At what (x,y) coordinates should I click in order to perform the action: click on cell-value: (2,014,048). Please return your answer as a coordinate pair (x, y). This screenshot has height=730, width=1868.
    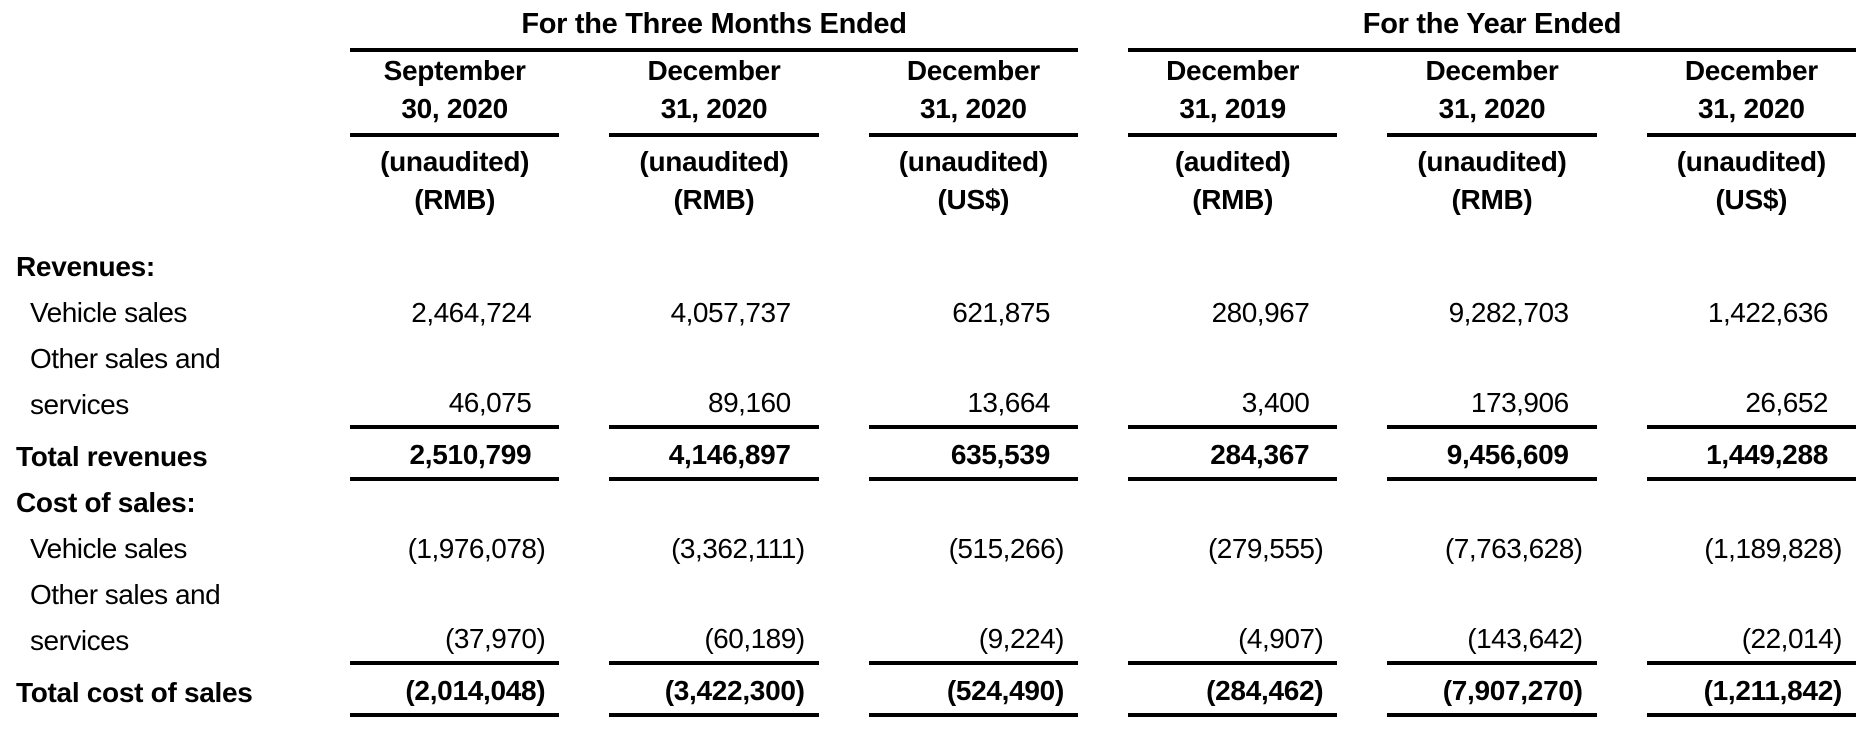
    Looking at the image, I should click on (475, 690).